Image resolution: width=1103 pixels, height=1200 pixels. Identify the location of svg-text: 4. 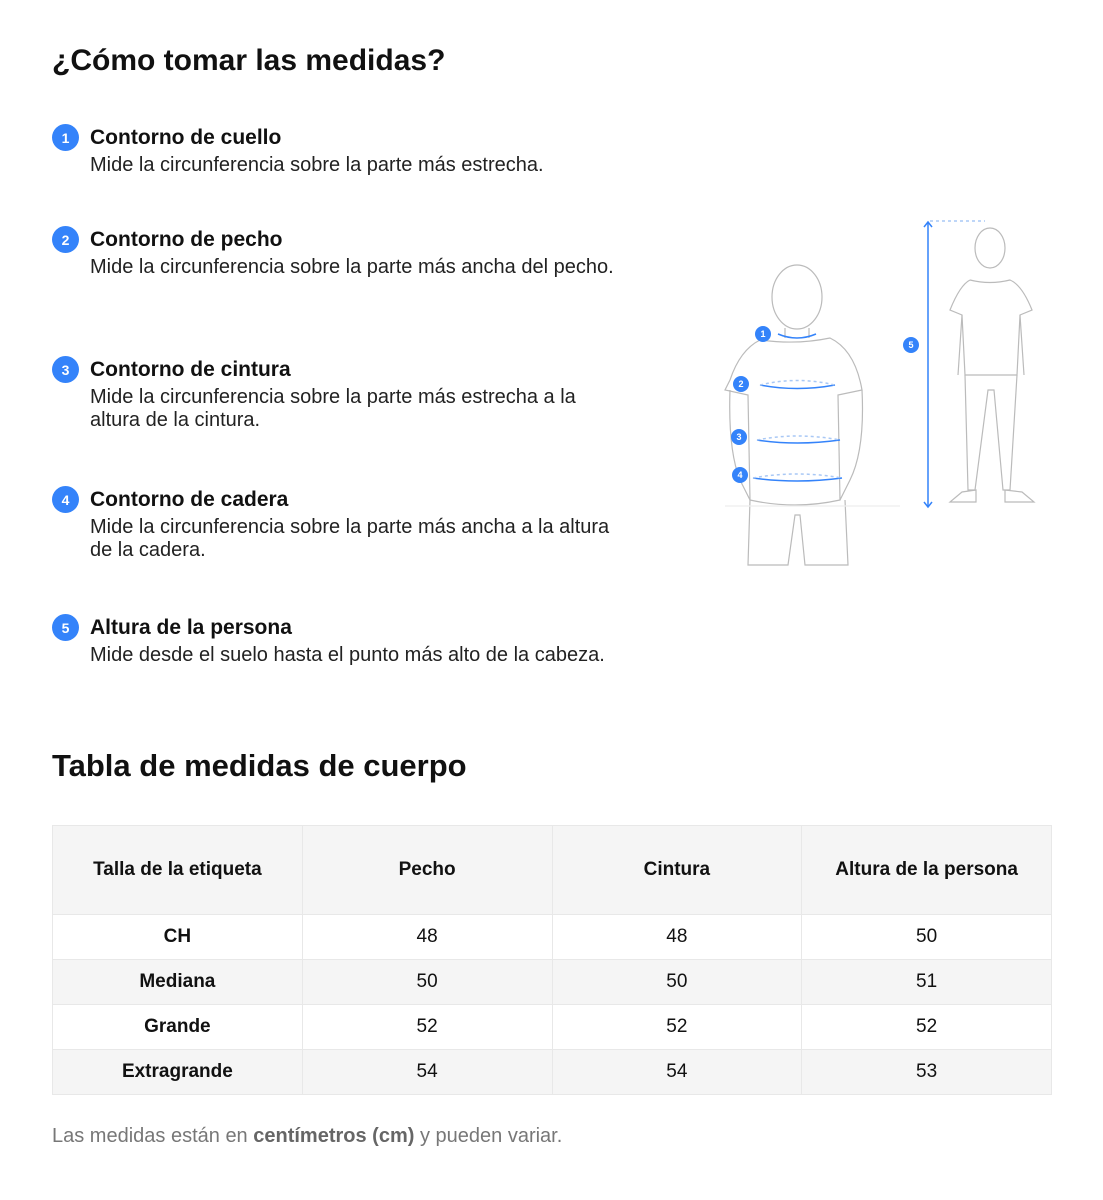
(739, 475).